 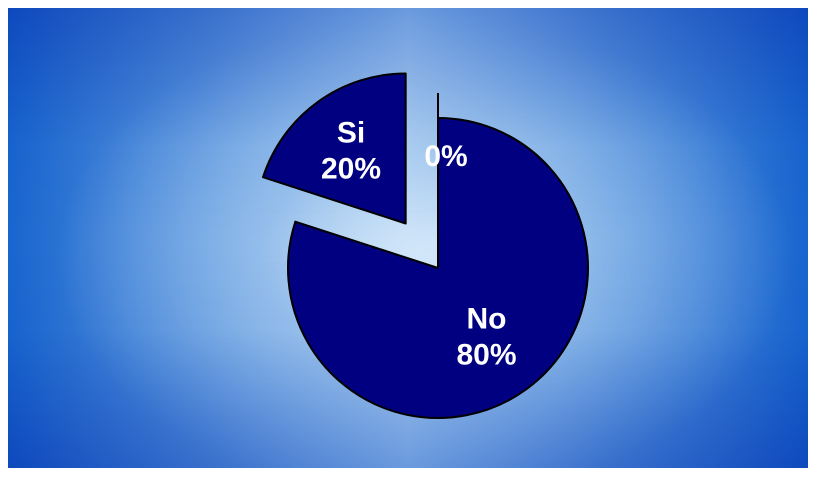 I want to click on pie-slice-si, so click(x=334, y=148).